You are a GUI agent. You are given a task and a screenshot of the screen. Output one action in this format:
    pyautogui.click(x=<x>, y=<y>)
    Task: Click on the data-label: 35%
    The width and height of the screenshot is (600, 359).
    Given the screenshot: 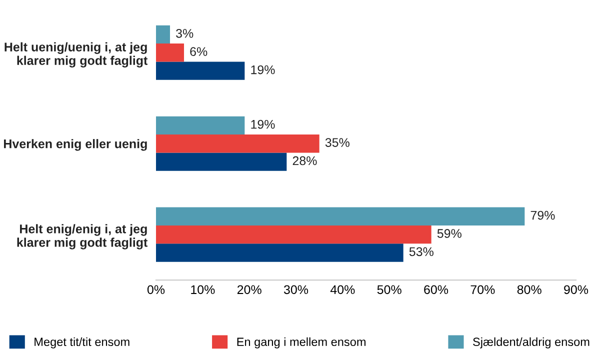 What is the action you would take?
    pyautogui.click(x=337, y=142)
    